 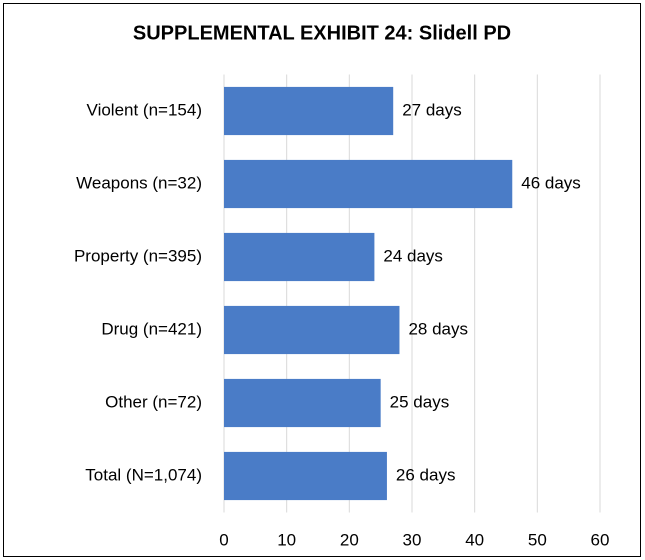 What do you see at coordinates (438, 328) in the screenshot?
I see `data-label: 28 days` at bounding box center [438, 328].